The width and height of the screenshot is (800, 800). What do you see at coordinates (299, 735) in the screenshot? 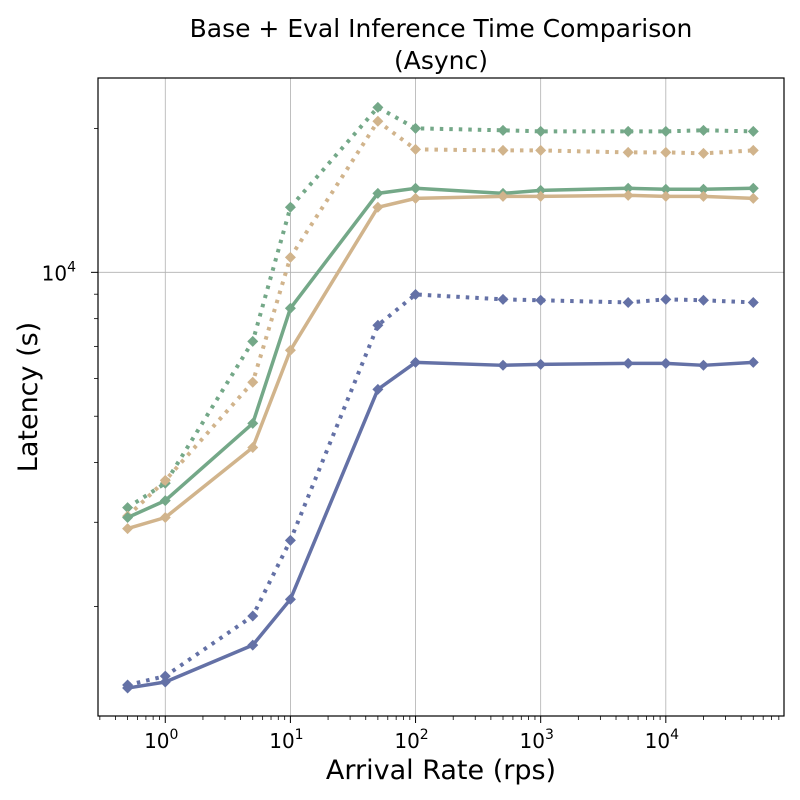
I see `x-tick-exponent: 1` at bounding box center [299, 735].